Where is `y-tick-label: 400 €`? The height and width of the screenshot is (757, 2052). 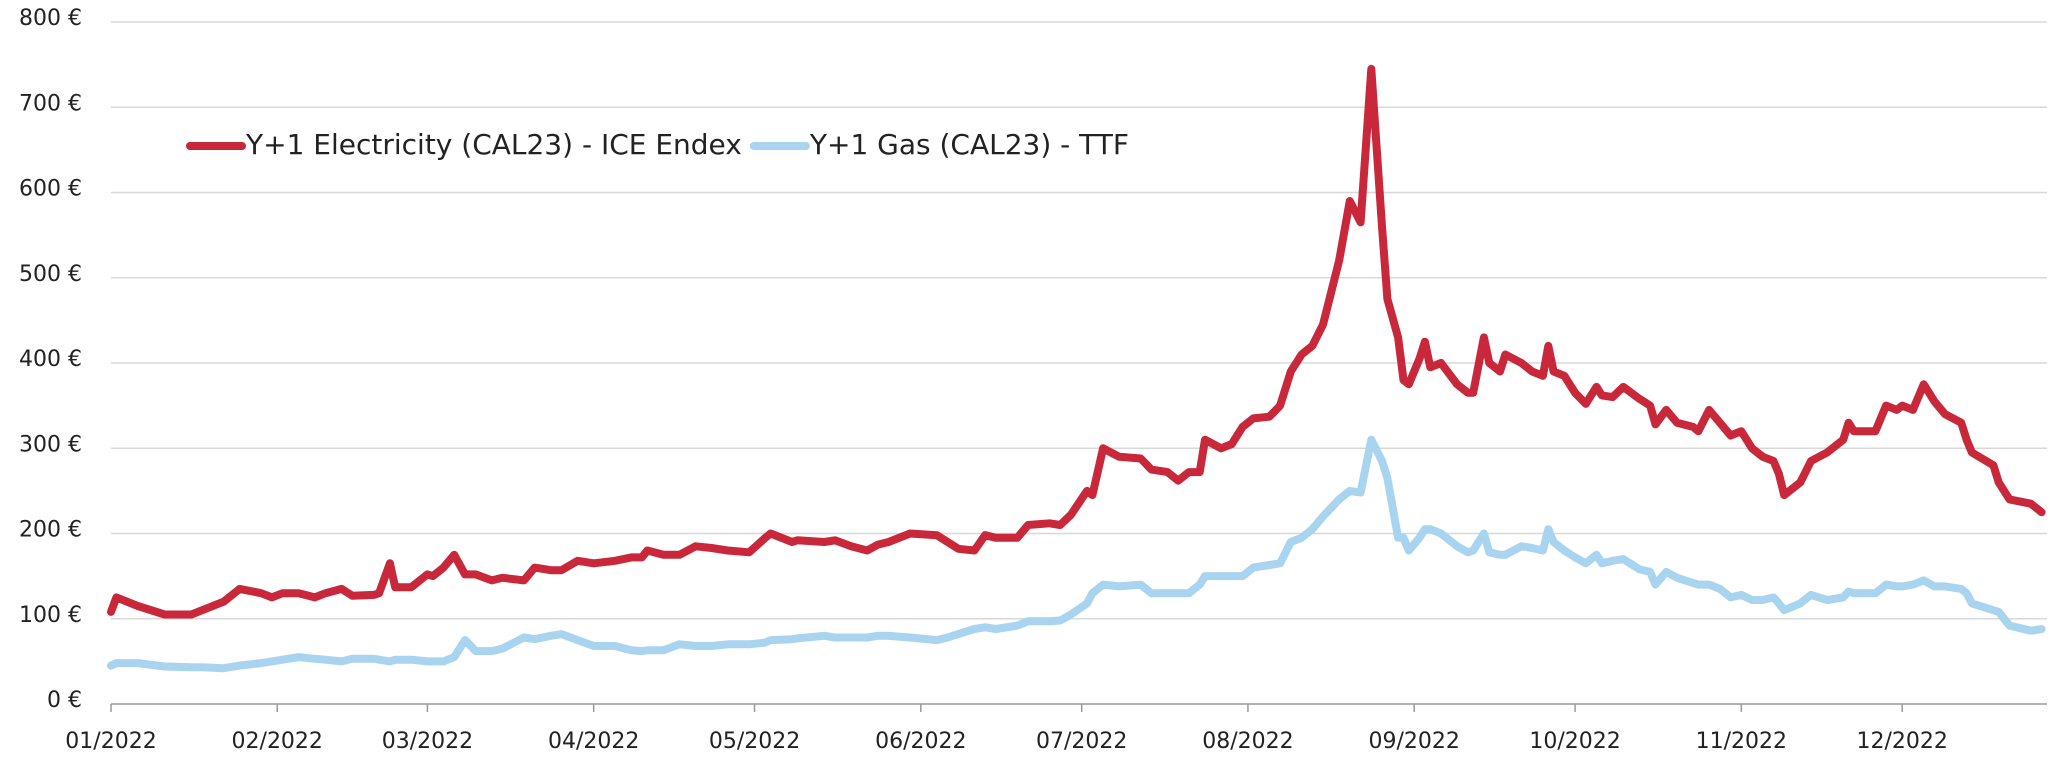 y-tick-label: 400 € is located at coordinates (50, 359).